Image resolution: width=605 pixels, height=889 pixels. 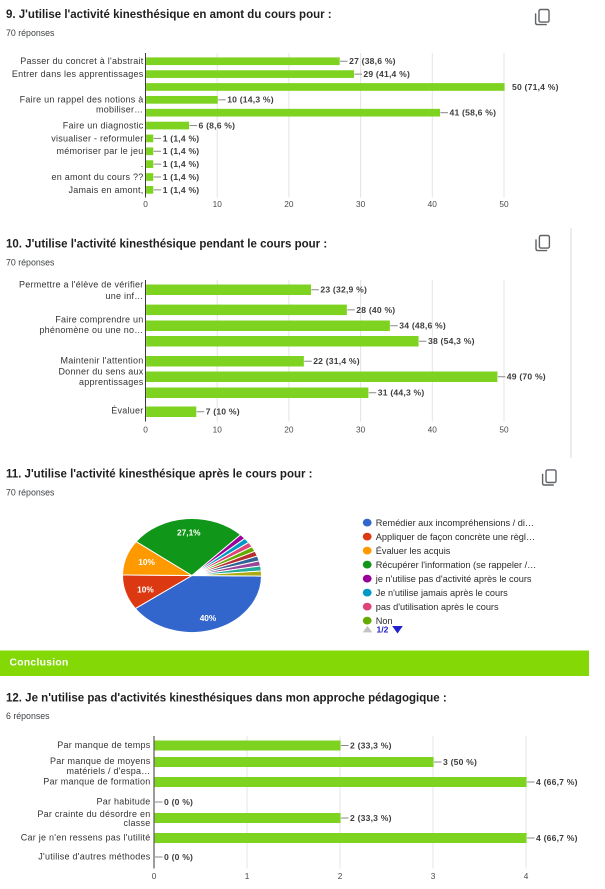 I want to click on svg-text: 40%, so click(x=208, y=618).